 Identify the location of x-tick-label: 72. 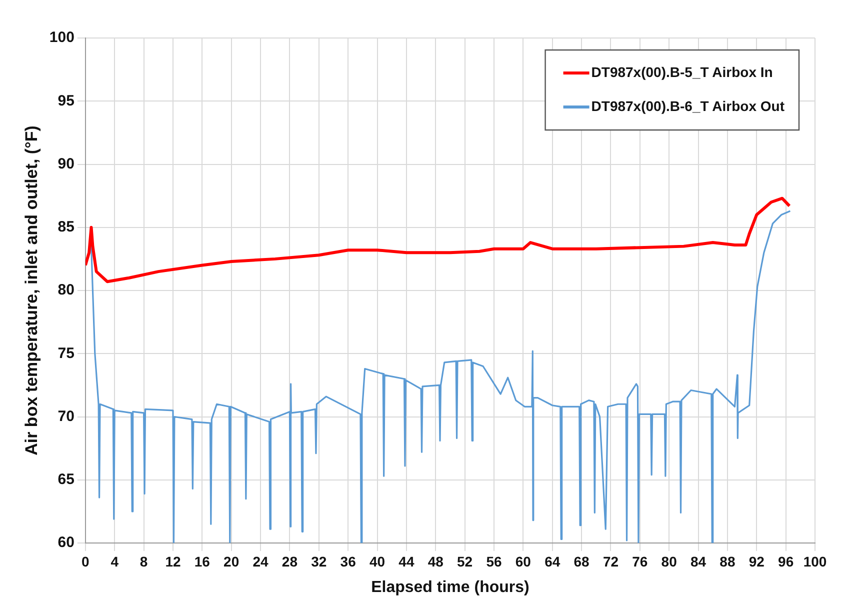
(610, 561).